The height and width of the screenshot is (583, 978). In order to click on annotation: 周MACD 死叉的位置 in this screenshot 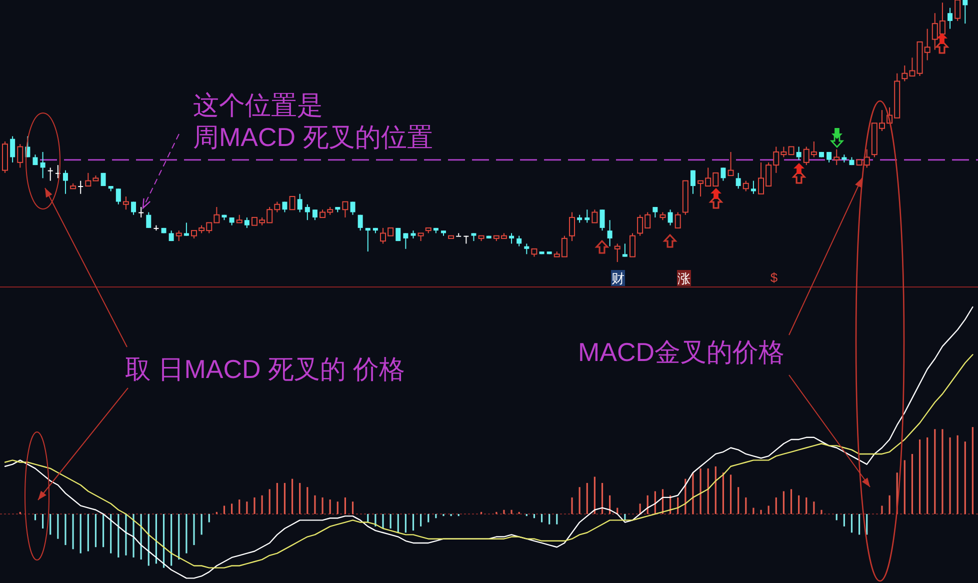, I will do `click(313, 137)`.